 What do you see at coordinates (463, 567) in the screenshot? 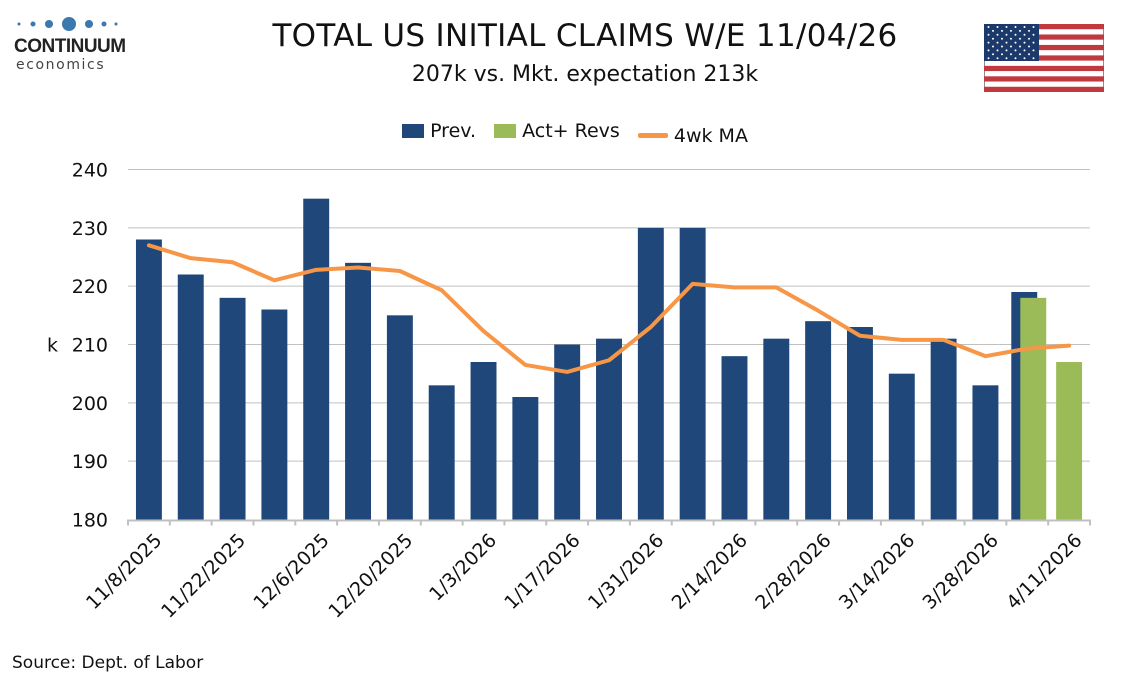
I see `x-tick-label: 1/3/2026` at bounding box center [463, 567].